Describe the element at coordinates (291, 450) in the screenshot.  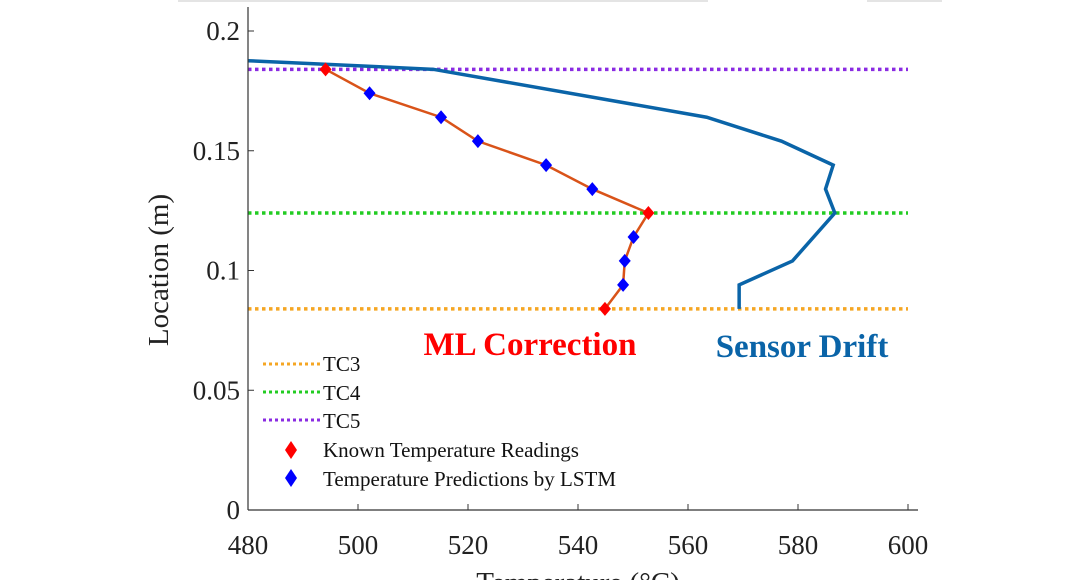
I see `legend-known-marker` at that location.